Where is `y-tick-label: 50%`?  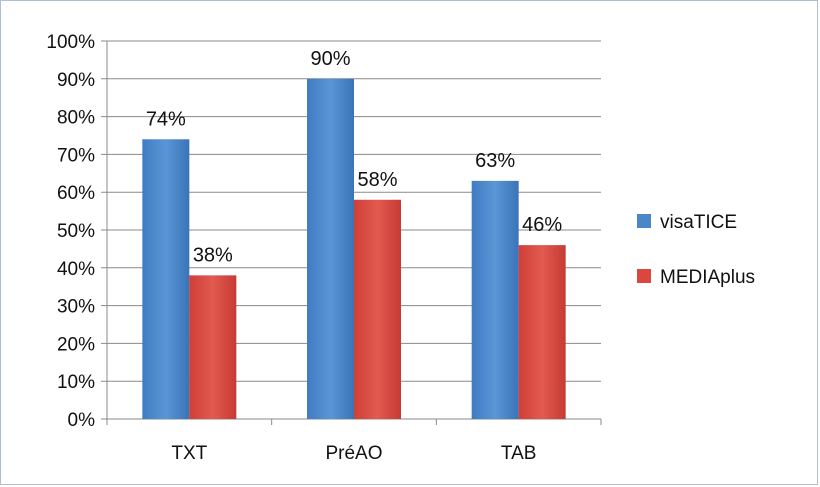 y-tick-label: 50% is located at coordinates (76, 231).